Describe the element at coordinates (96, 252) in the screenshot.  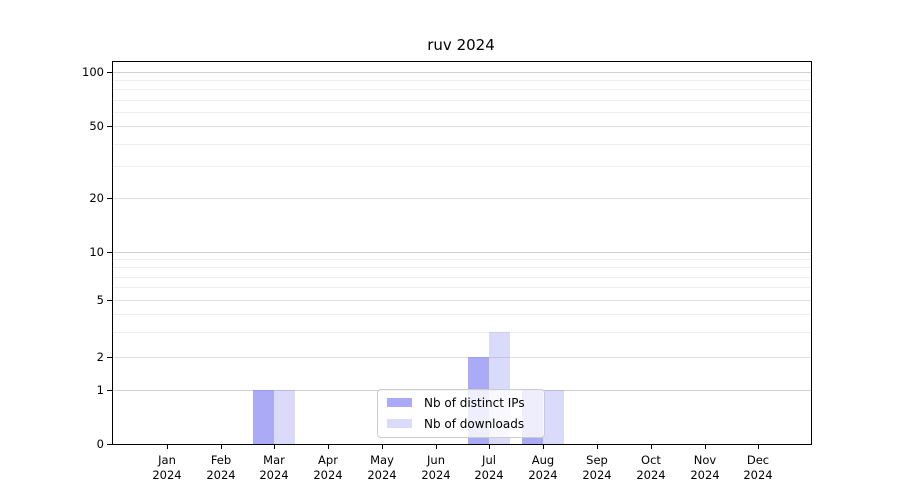
I see `y-tick-label-10: 10` at that location.